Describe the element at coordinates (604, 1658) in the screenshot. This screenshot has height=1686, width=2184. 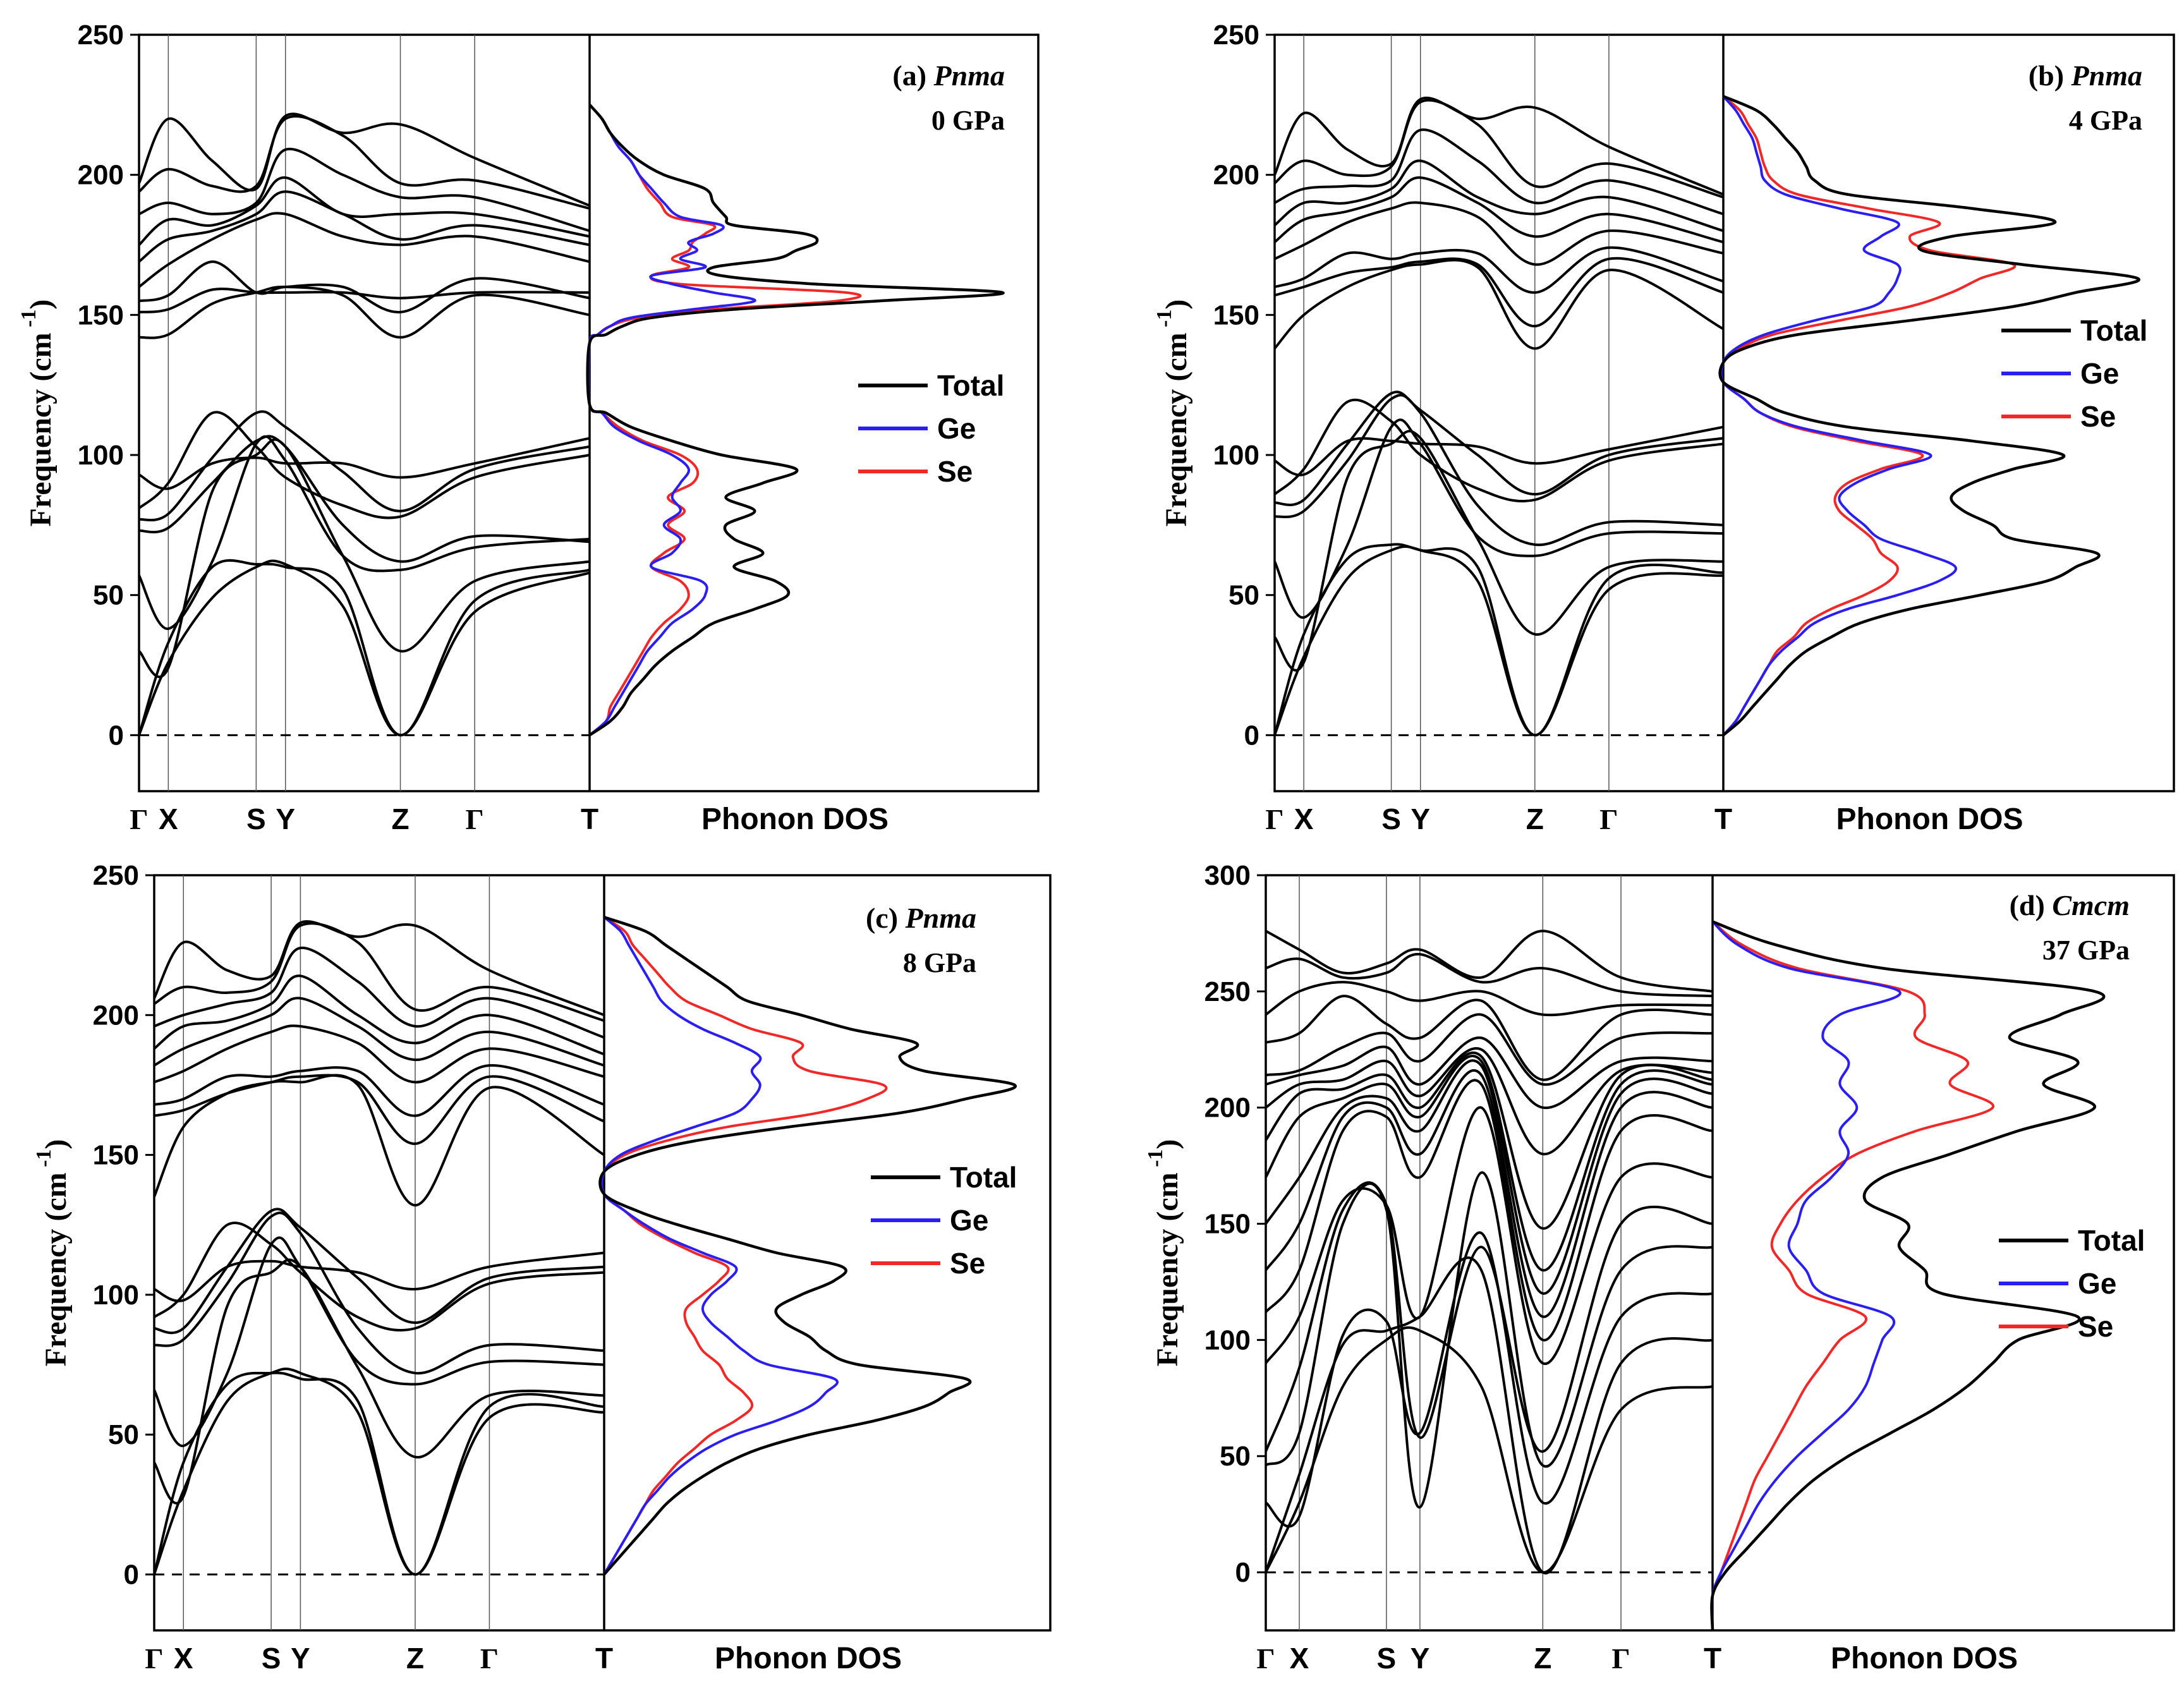
I see `kpoint-label: T` at that location.